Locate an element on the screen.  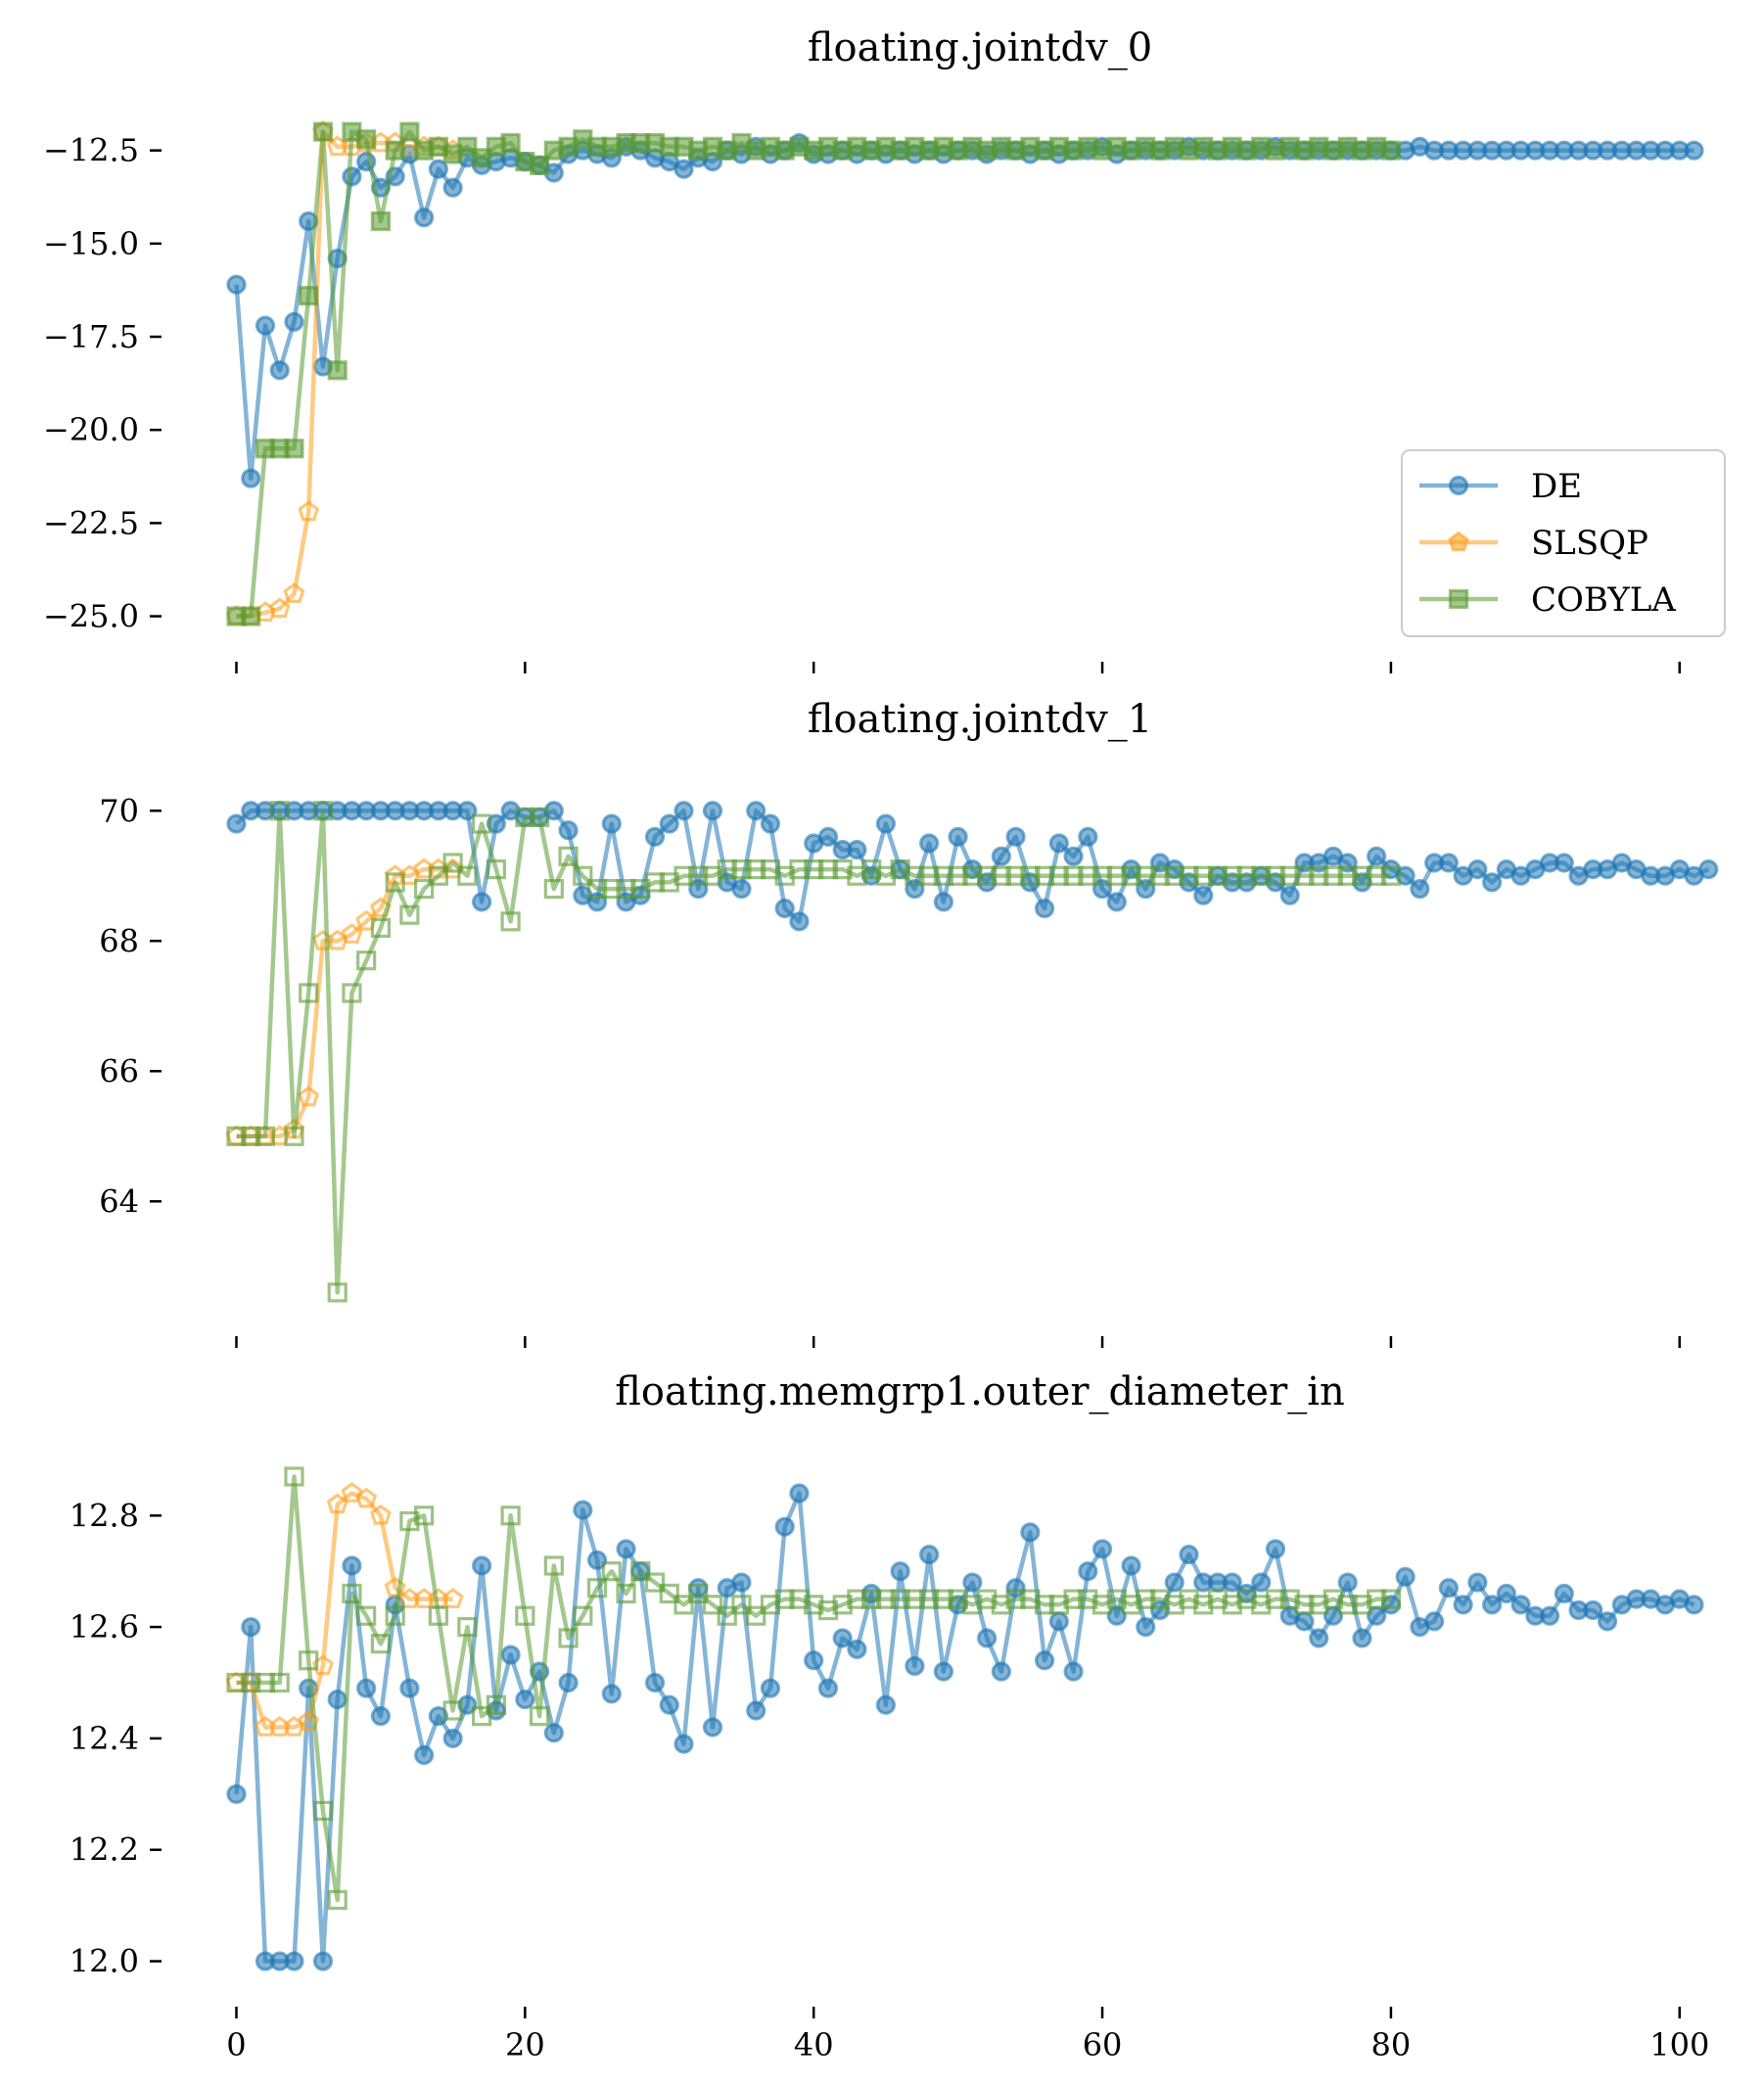
legend-label-cobyla: COBYLA is located at coordinates (1603, 600).